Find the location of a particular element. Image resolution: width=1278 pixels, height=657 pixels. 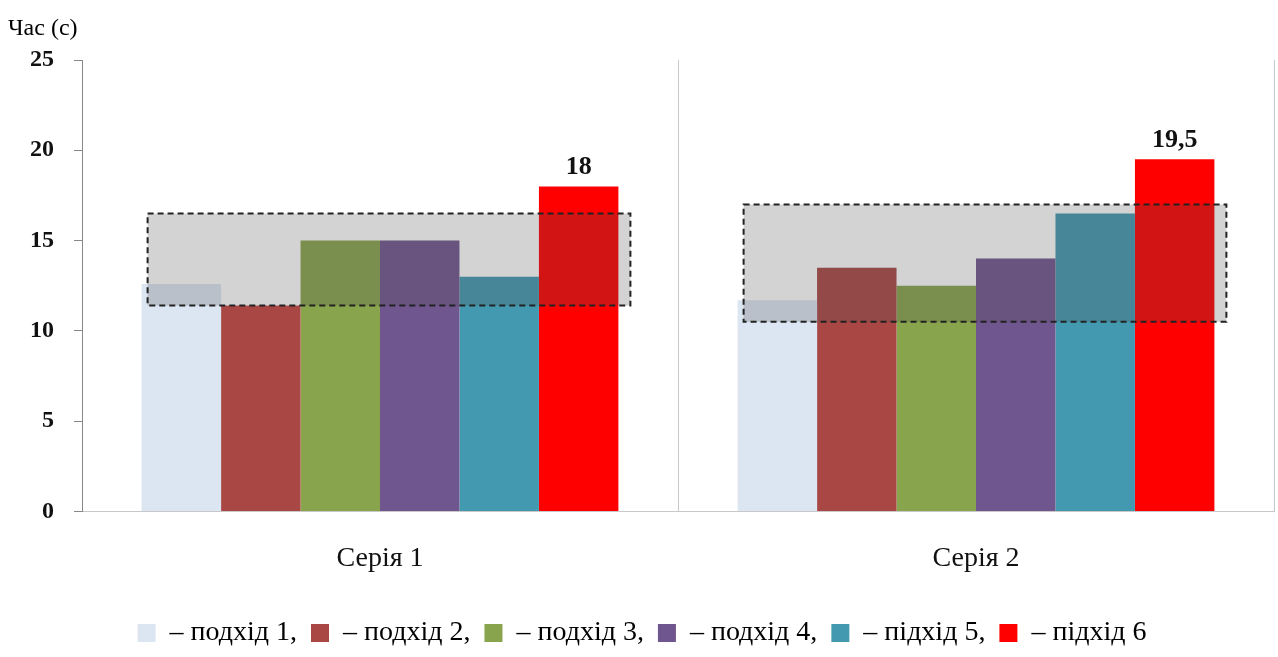

legend-label: – подхід 1, is located at coordinates (233, 631).